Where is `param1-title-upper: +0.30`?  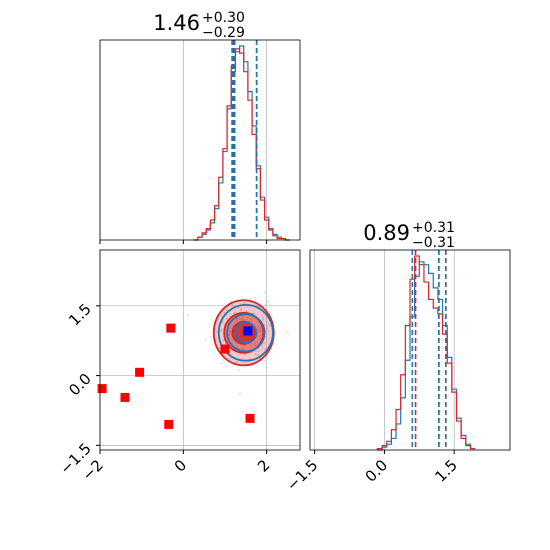 param1-title-upper: +0.30 is located at coordinates (223, 18).